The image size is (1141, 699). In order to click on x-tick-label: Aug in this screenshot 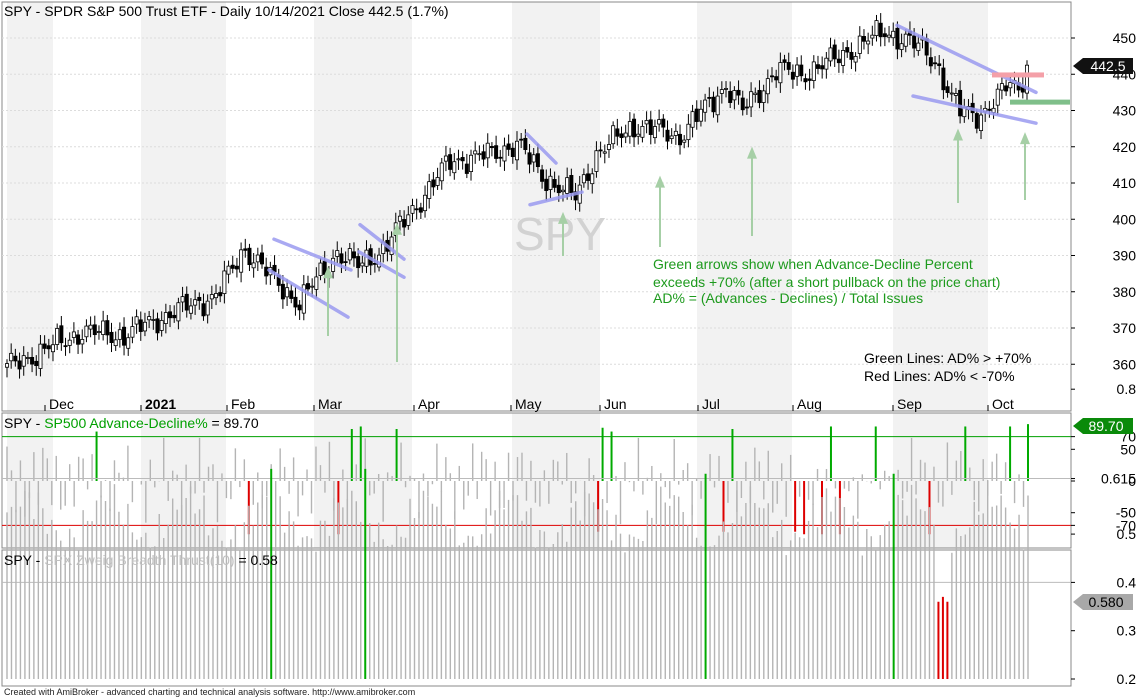, I will do `click(809, 404)`.